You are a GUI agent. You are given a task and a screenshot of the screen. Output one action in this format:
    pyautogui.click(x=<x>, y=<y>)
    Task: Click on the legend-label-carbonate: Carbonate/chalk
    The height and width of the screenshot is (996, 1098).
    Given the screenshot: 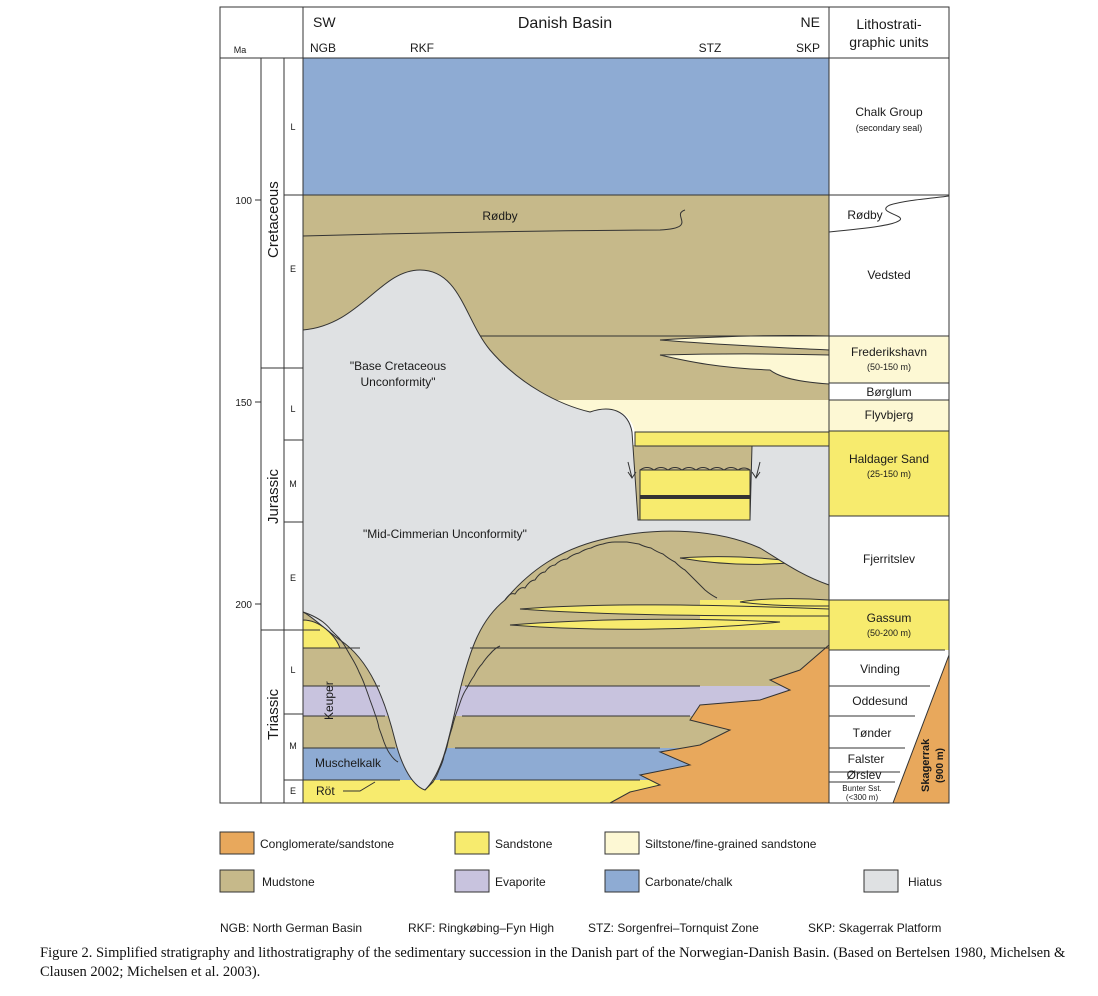 What is the action you would take?
    pyautogui.click(x=689, y=882)
    